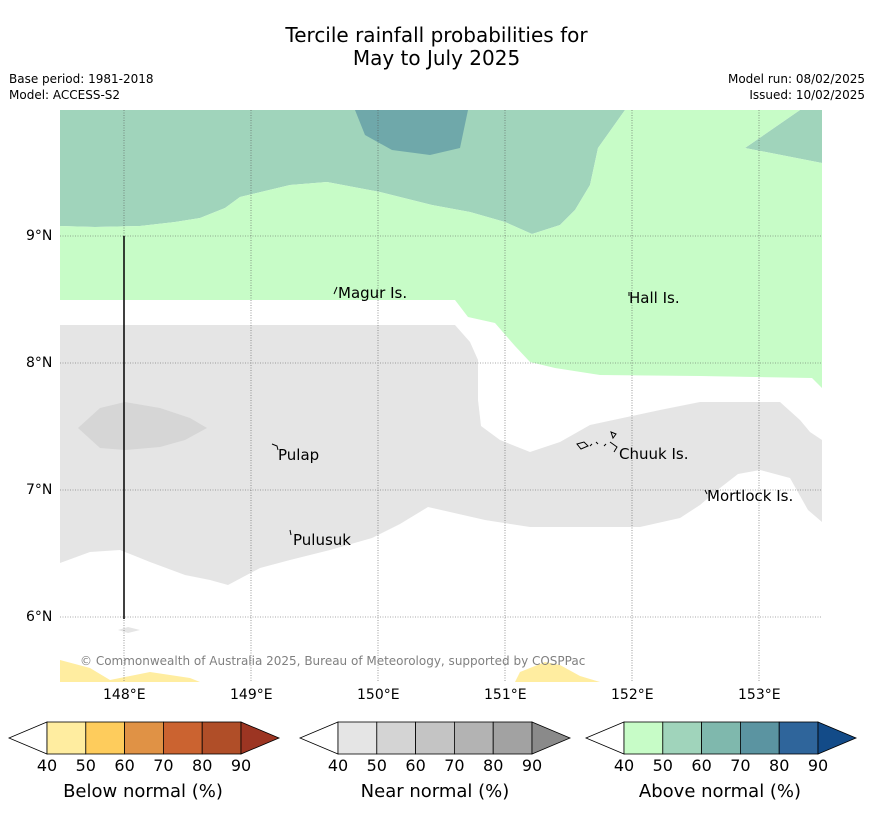  I want to click on colorbar-below-normal, so click(144, 738).